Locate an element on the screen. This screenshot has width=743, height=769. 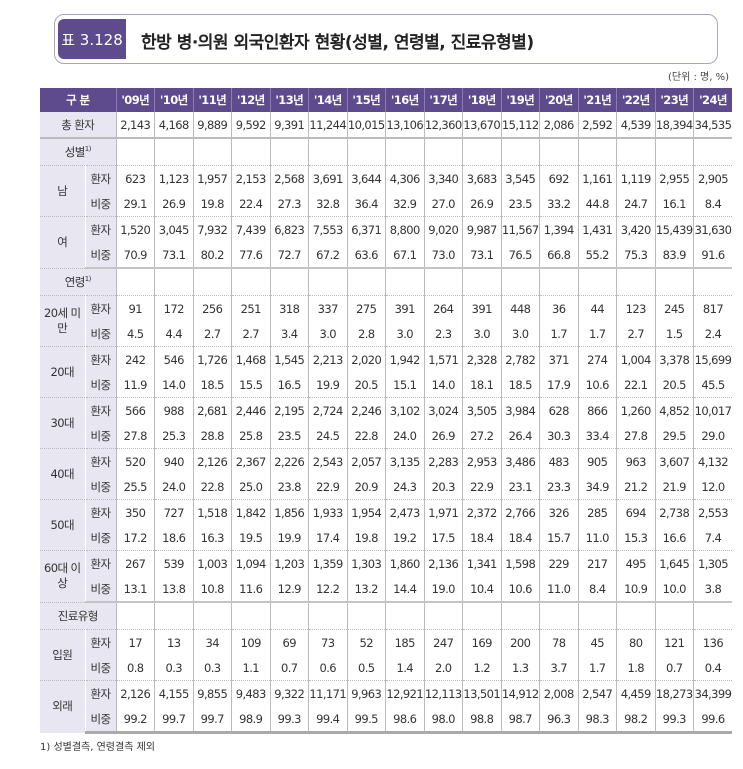
share-value: 18.4 is located at coordinates (481, 538).